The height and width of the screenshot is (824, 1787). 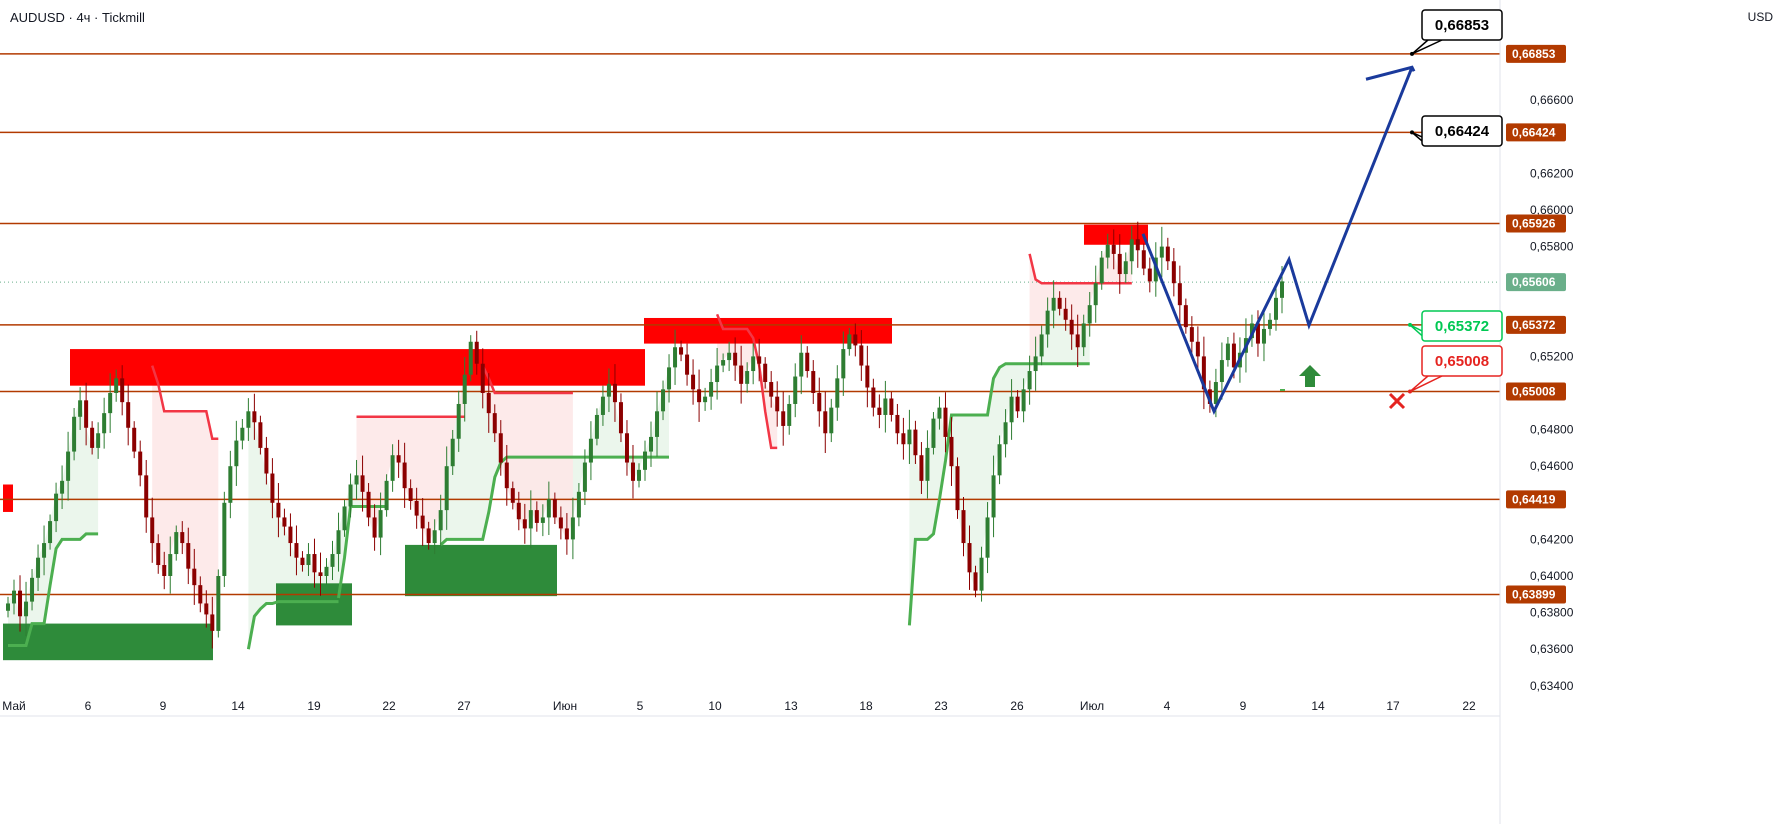 I want to click on level-tag-label: 0,64419, so click(x=1534, y=499).